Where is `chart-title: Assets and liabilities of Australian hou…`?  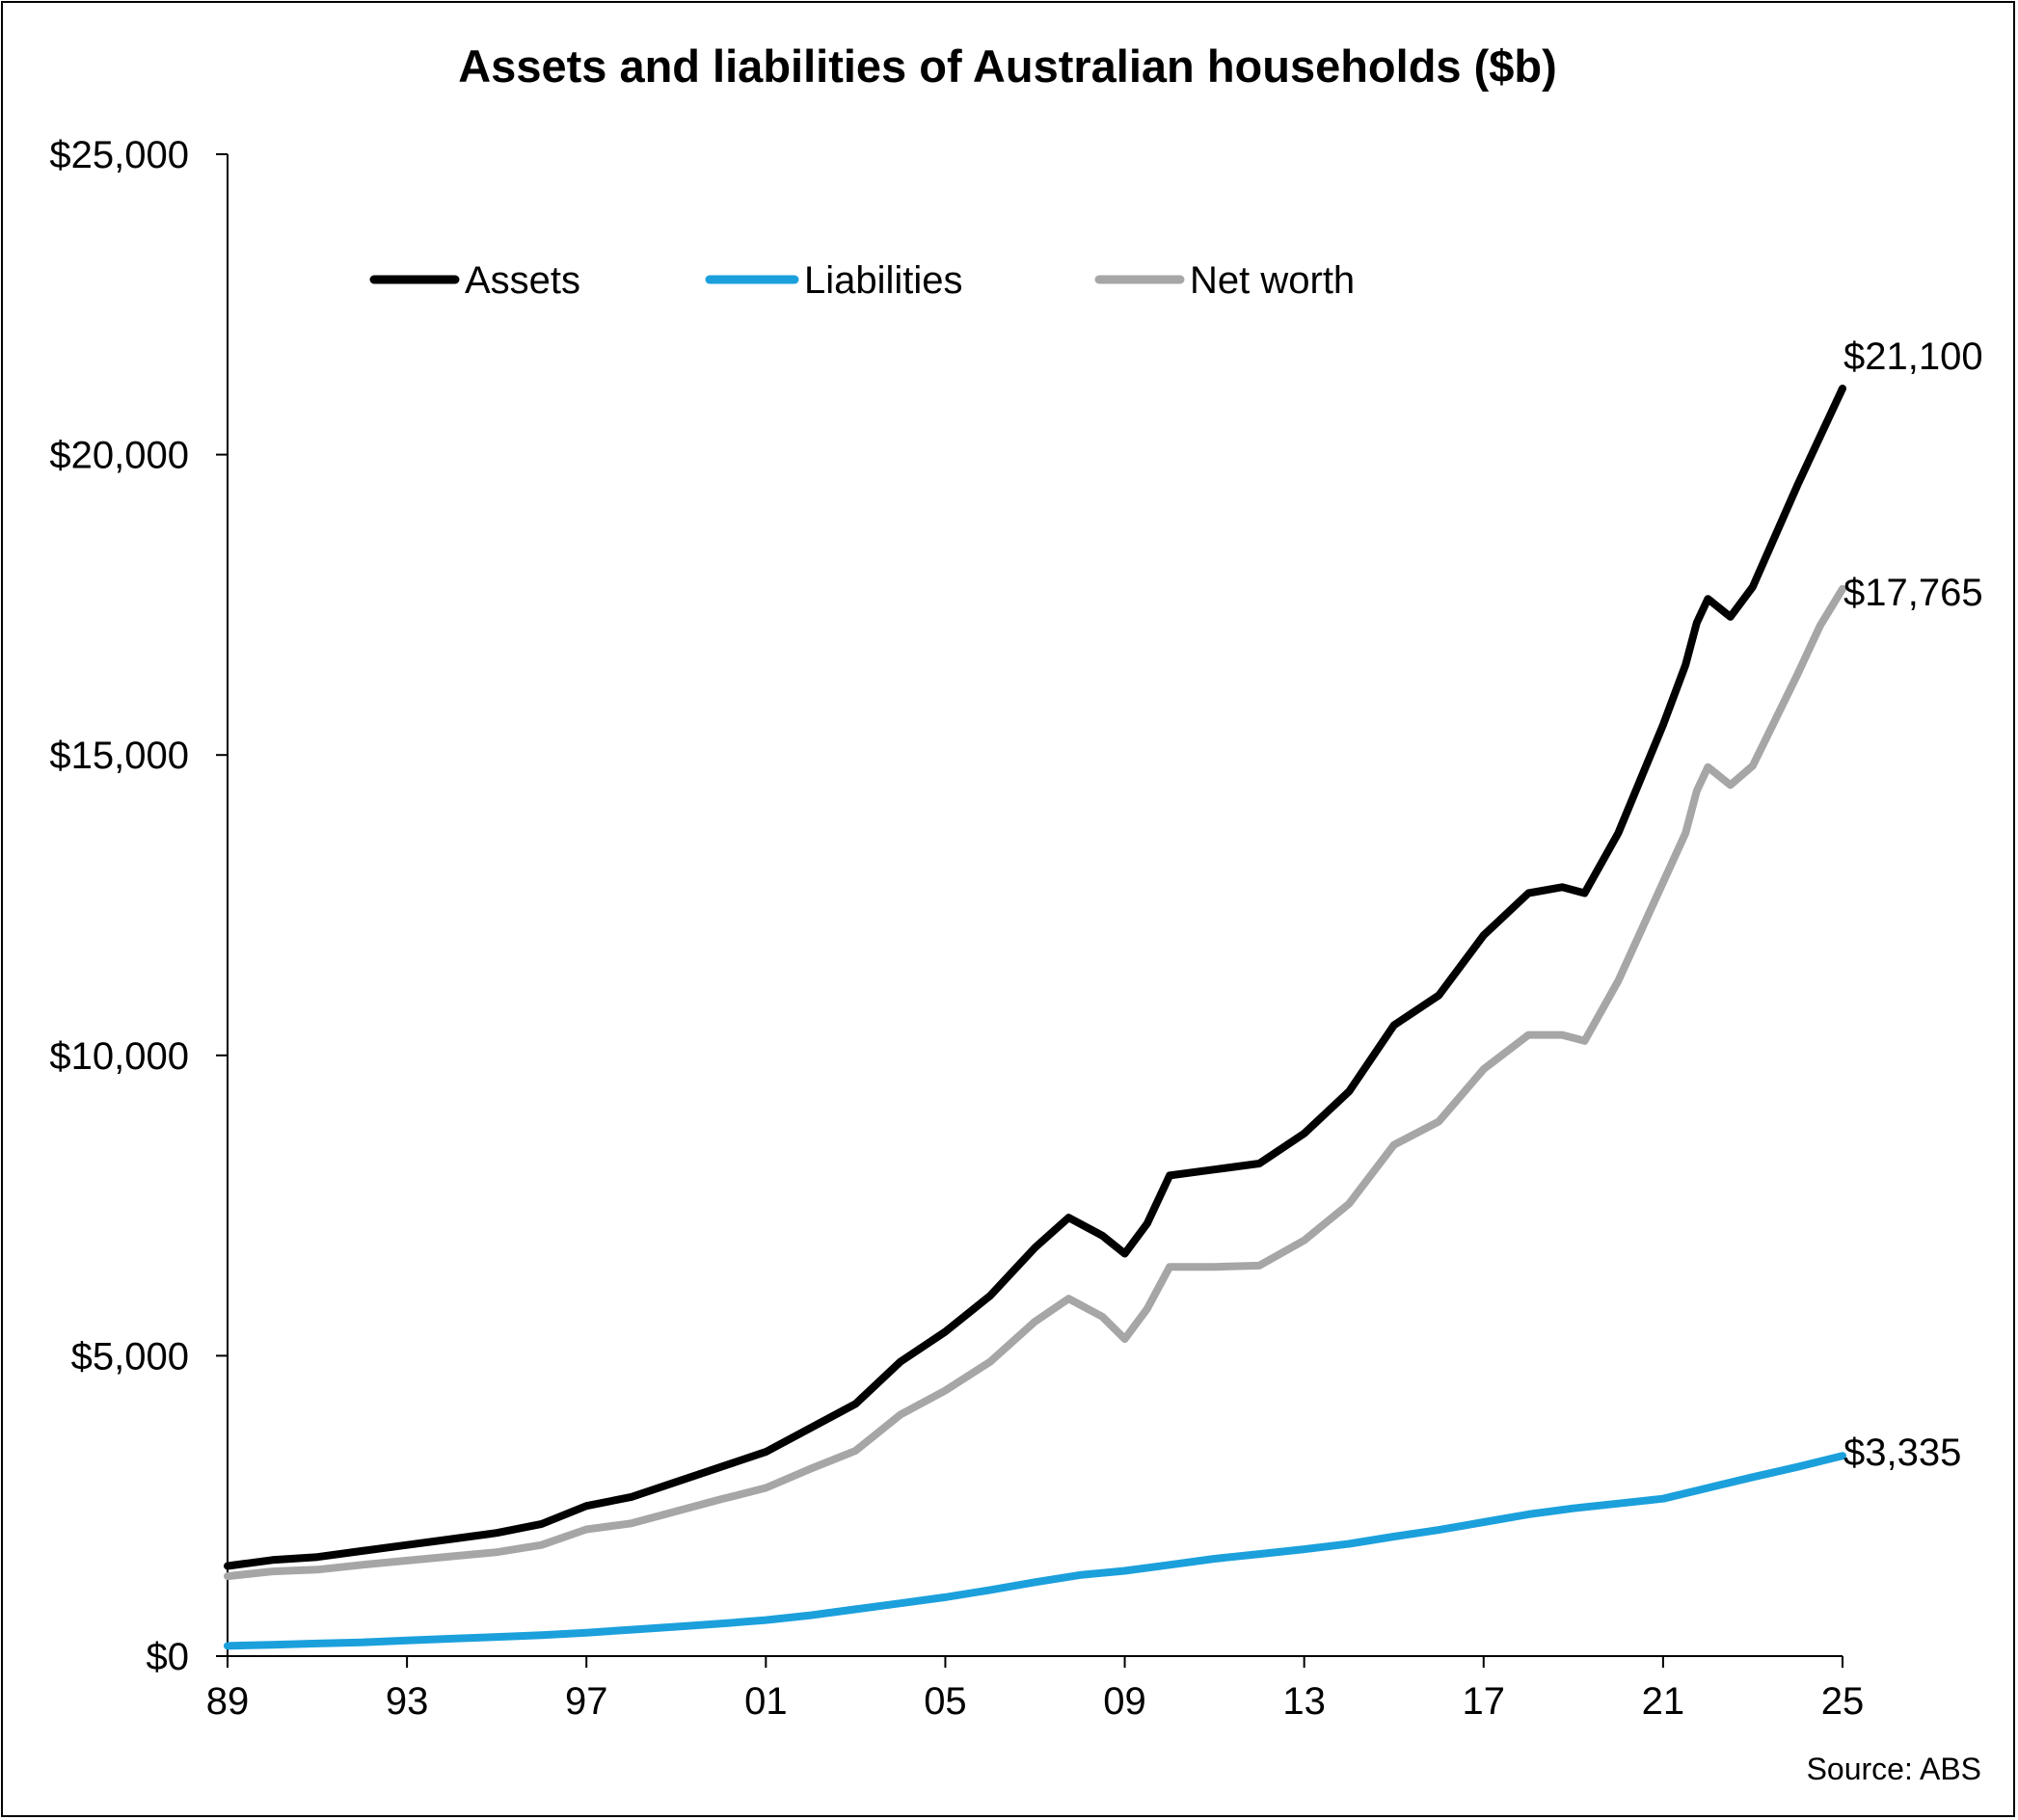
chart-title: Assets and liabilities of Australian hou… is located at coordinates (1007, 66).